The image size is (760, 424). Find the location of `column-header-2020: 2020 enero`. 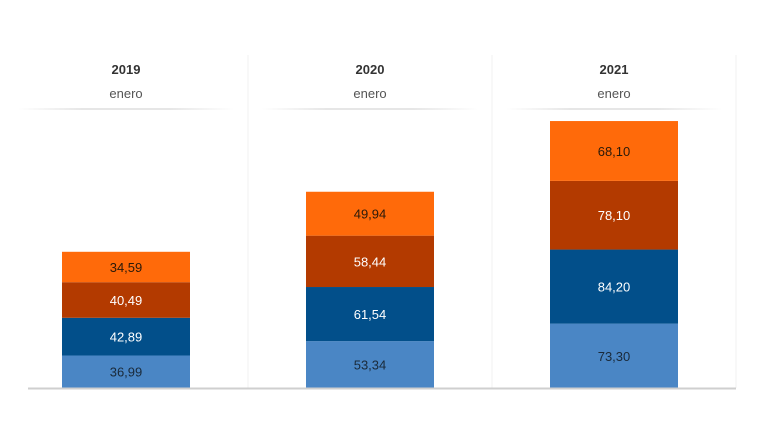

column-header-2020: 2020 enero is located at coordinates (370, 84).